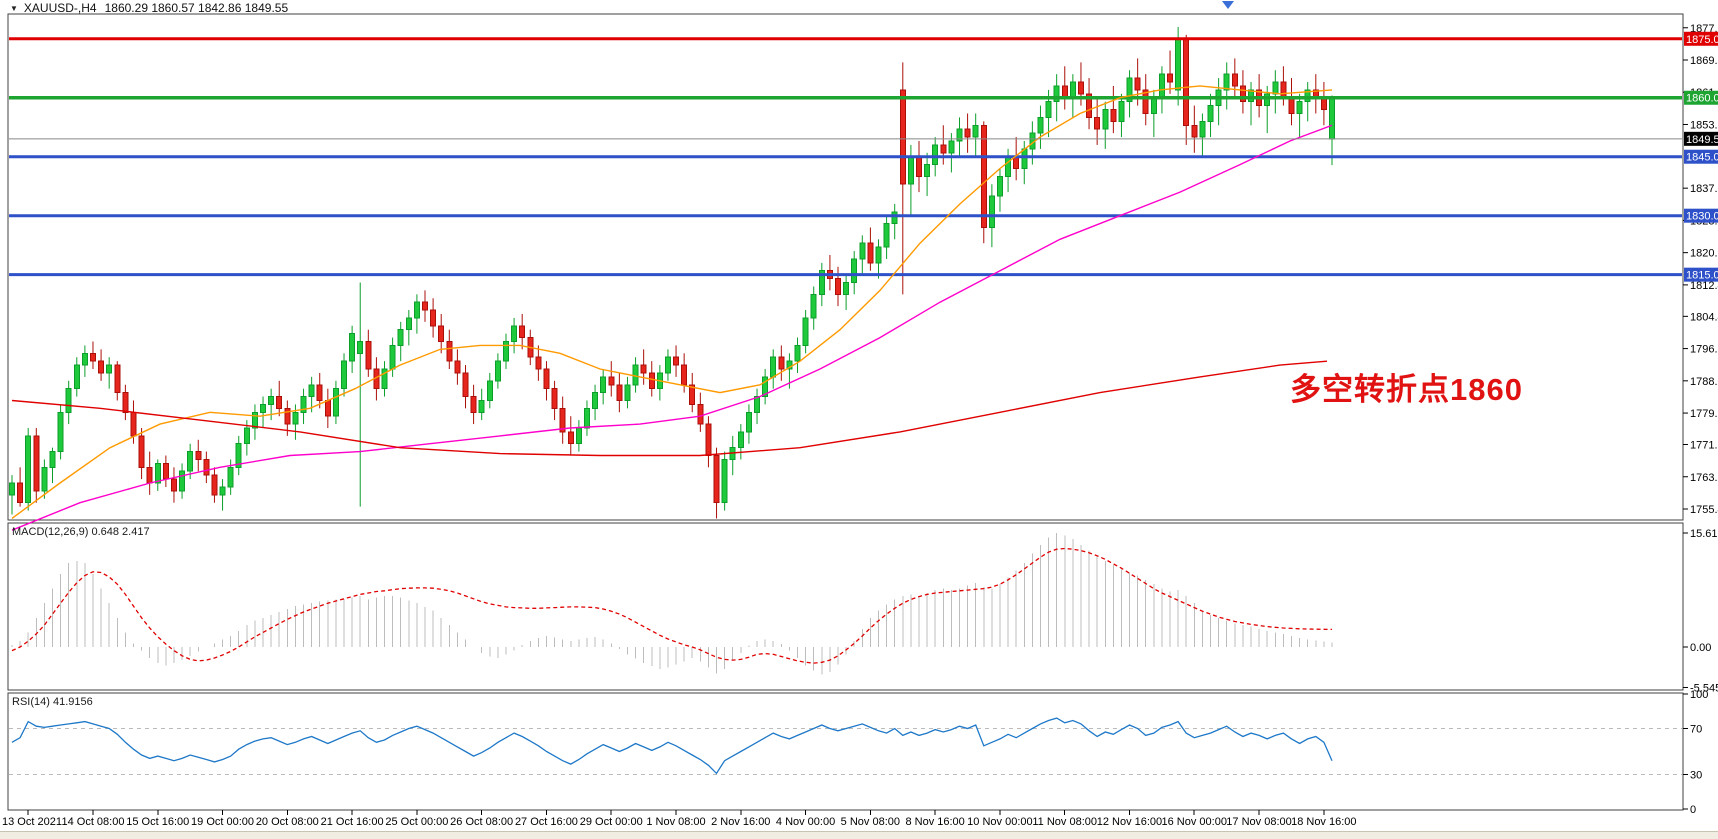 The width and height of the screenshot is (1718, 839). What do you see at coordinates (1702, 99) in the screenshot?
I see `svg-text: 1860.00` at bounding box center [1702, 99].